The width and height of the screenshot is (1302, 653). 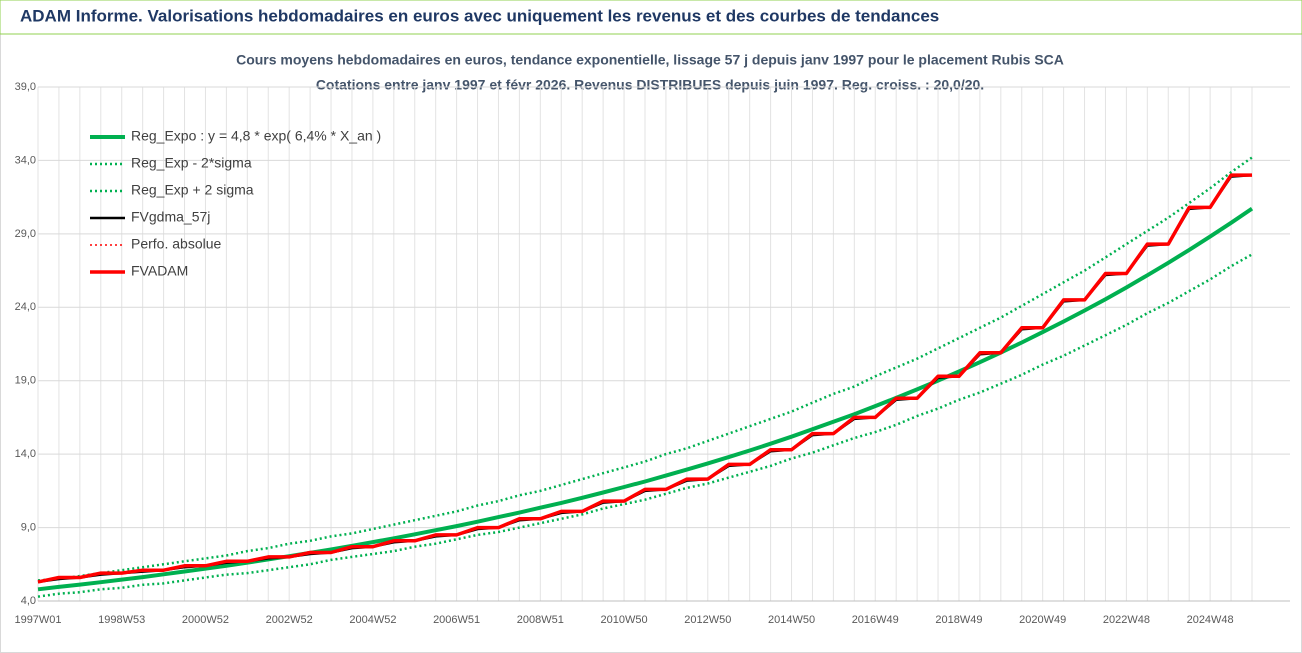 I want to click on y-tick-label: 24,0, so click(x=25, y=307).